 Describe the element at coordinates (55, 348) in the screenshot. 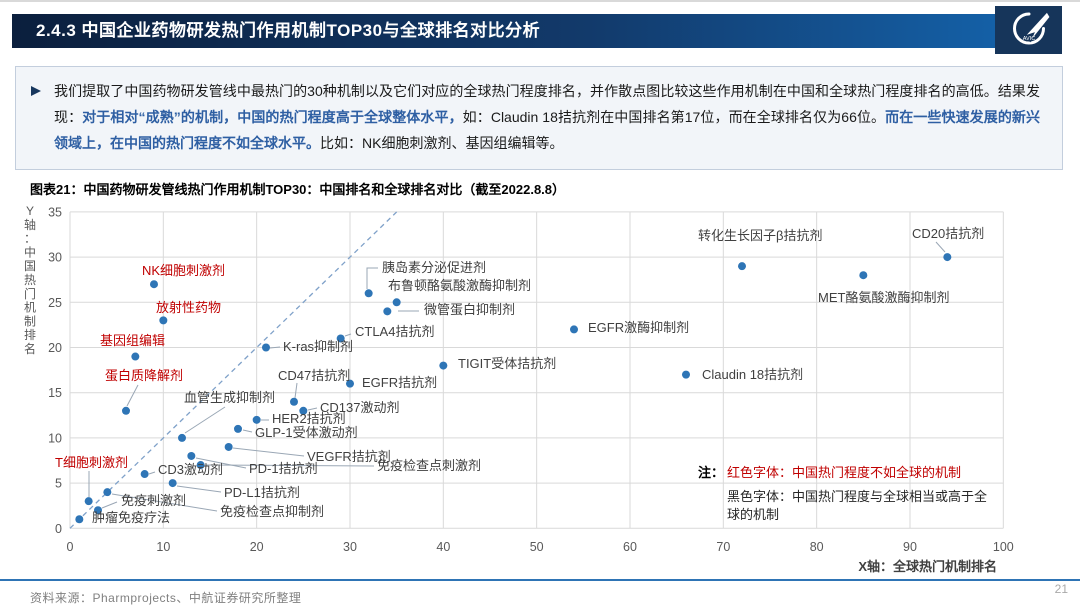

I see `y-tick-label: 20` at that location.